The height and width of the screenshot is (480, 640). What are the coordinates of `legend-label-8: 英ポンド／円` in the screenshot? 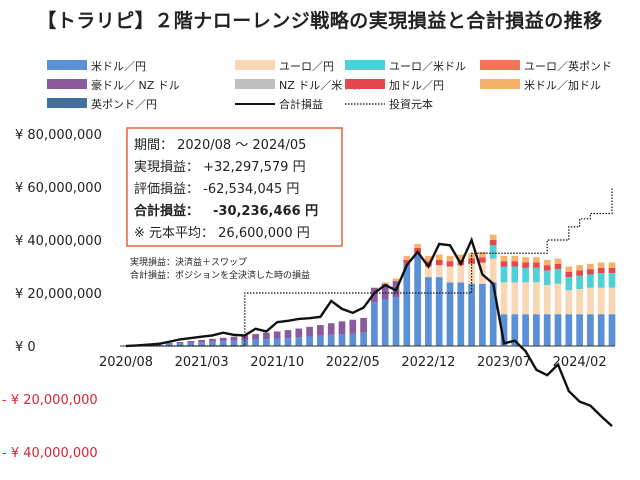 It's located at (124, 104).